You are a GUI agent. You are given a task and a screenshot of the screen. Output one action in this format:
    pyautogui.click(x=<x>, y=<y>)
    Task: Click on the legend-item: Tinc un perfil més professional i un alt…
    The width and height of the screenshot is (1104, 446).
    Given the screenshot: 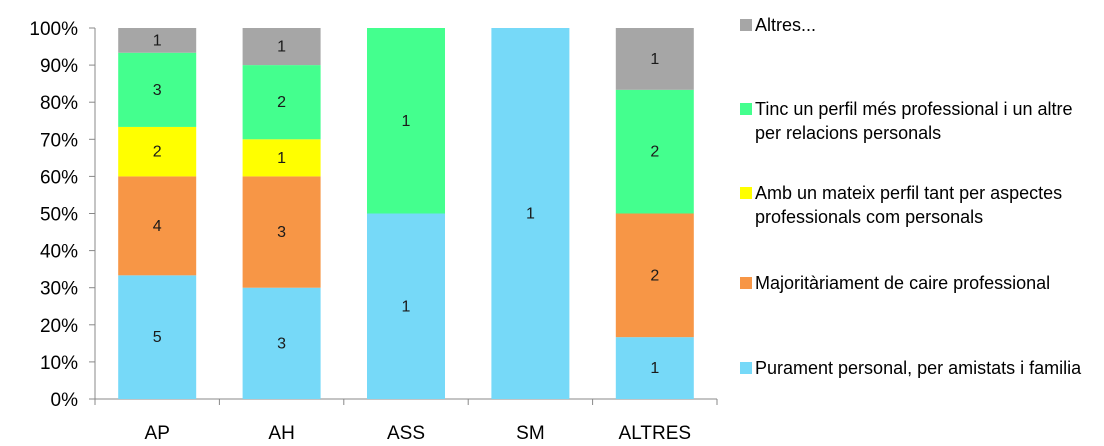 What is the action you would take?
    pyautogui.click(x=920, y=121)
    